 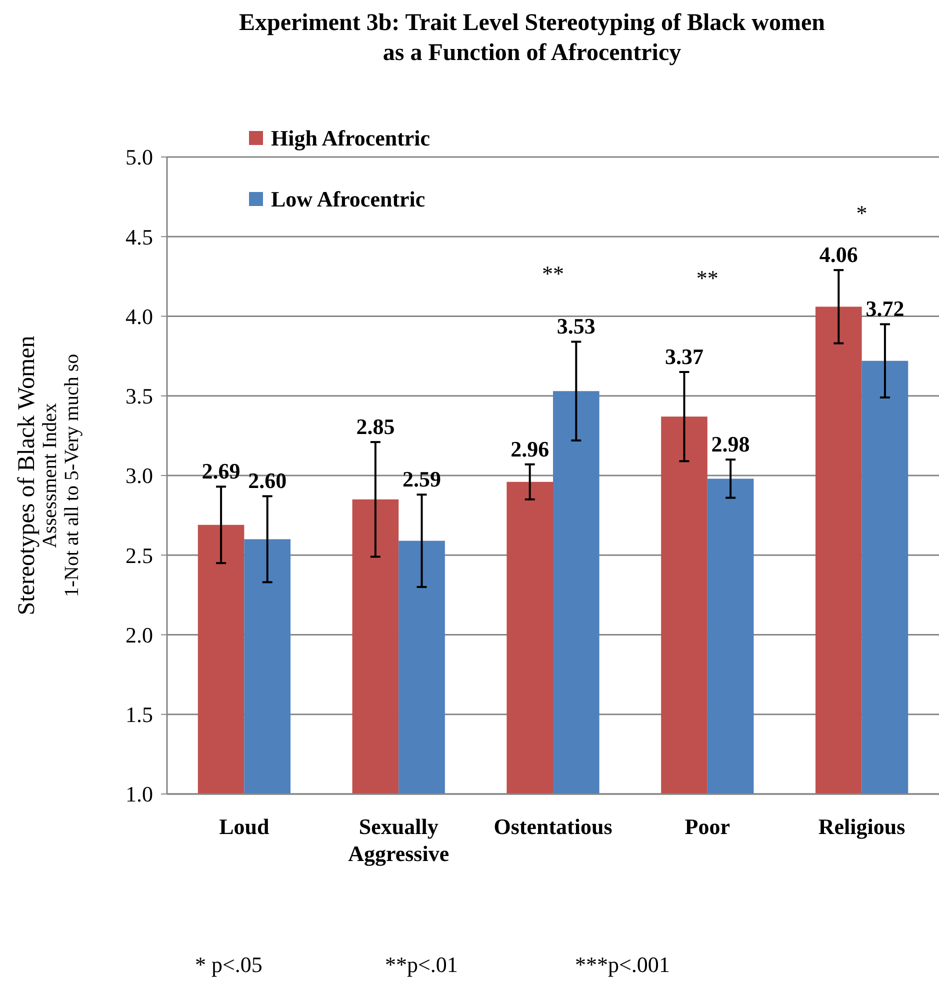 I want to click on y-tick-label: 4.5, so click(x=139, y=237).